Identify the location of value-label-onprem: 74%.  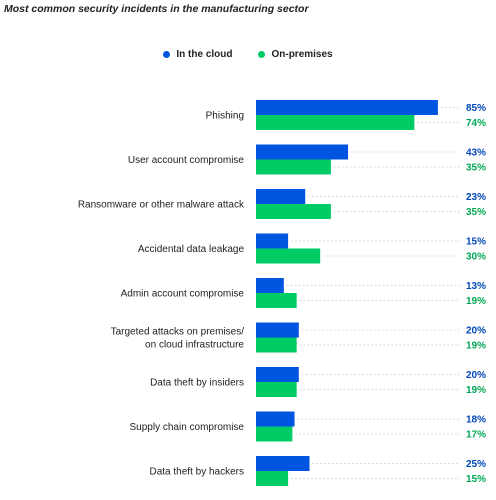
(476, 123).